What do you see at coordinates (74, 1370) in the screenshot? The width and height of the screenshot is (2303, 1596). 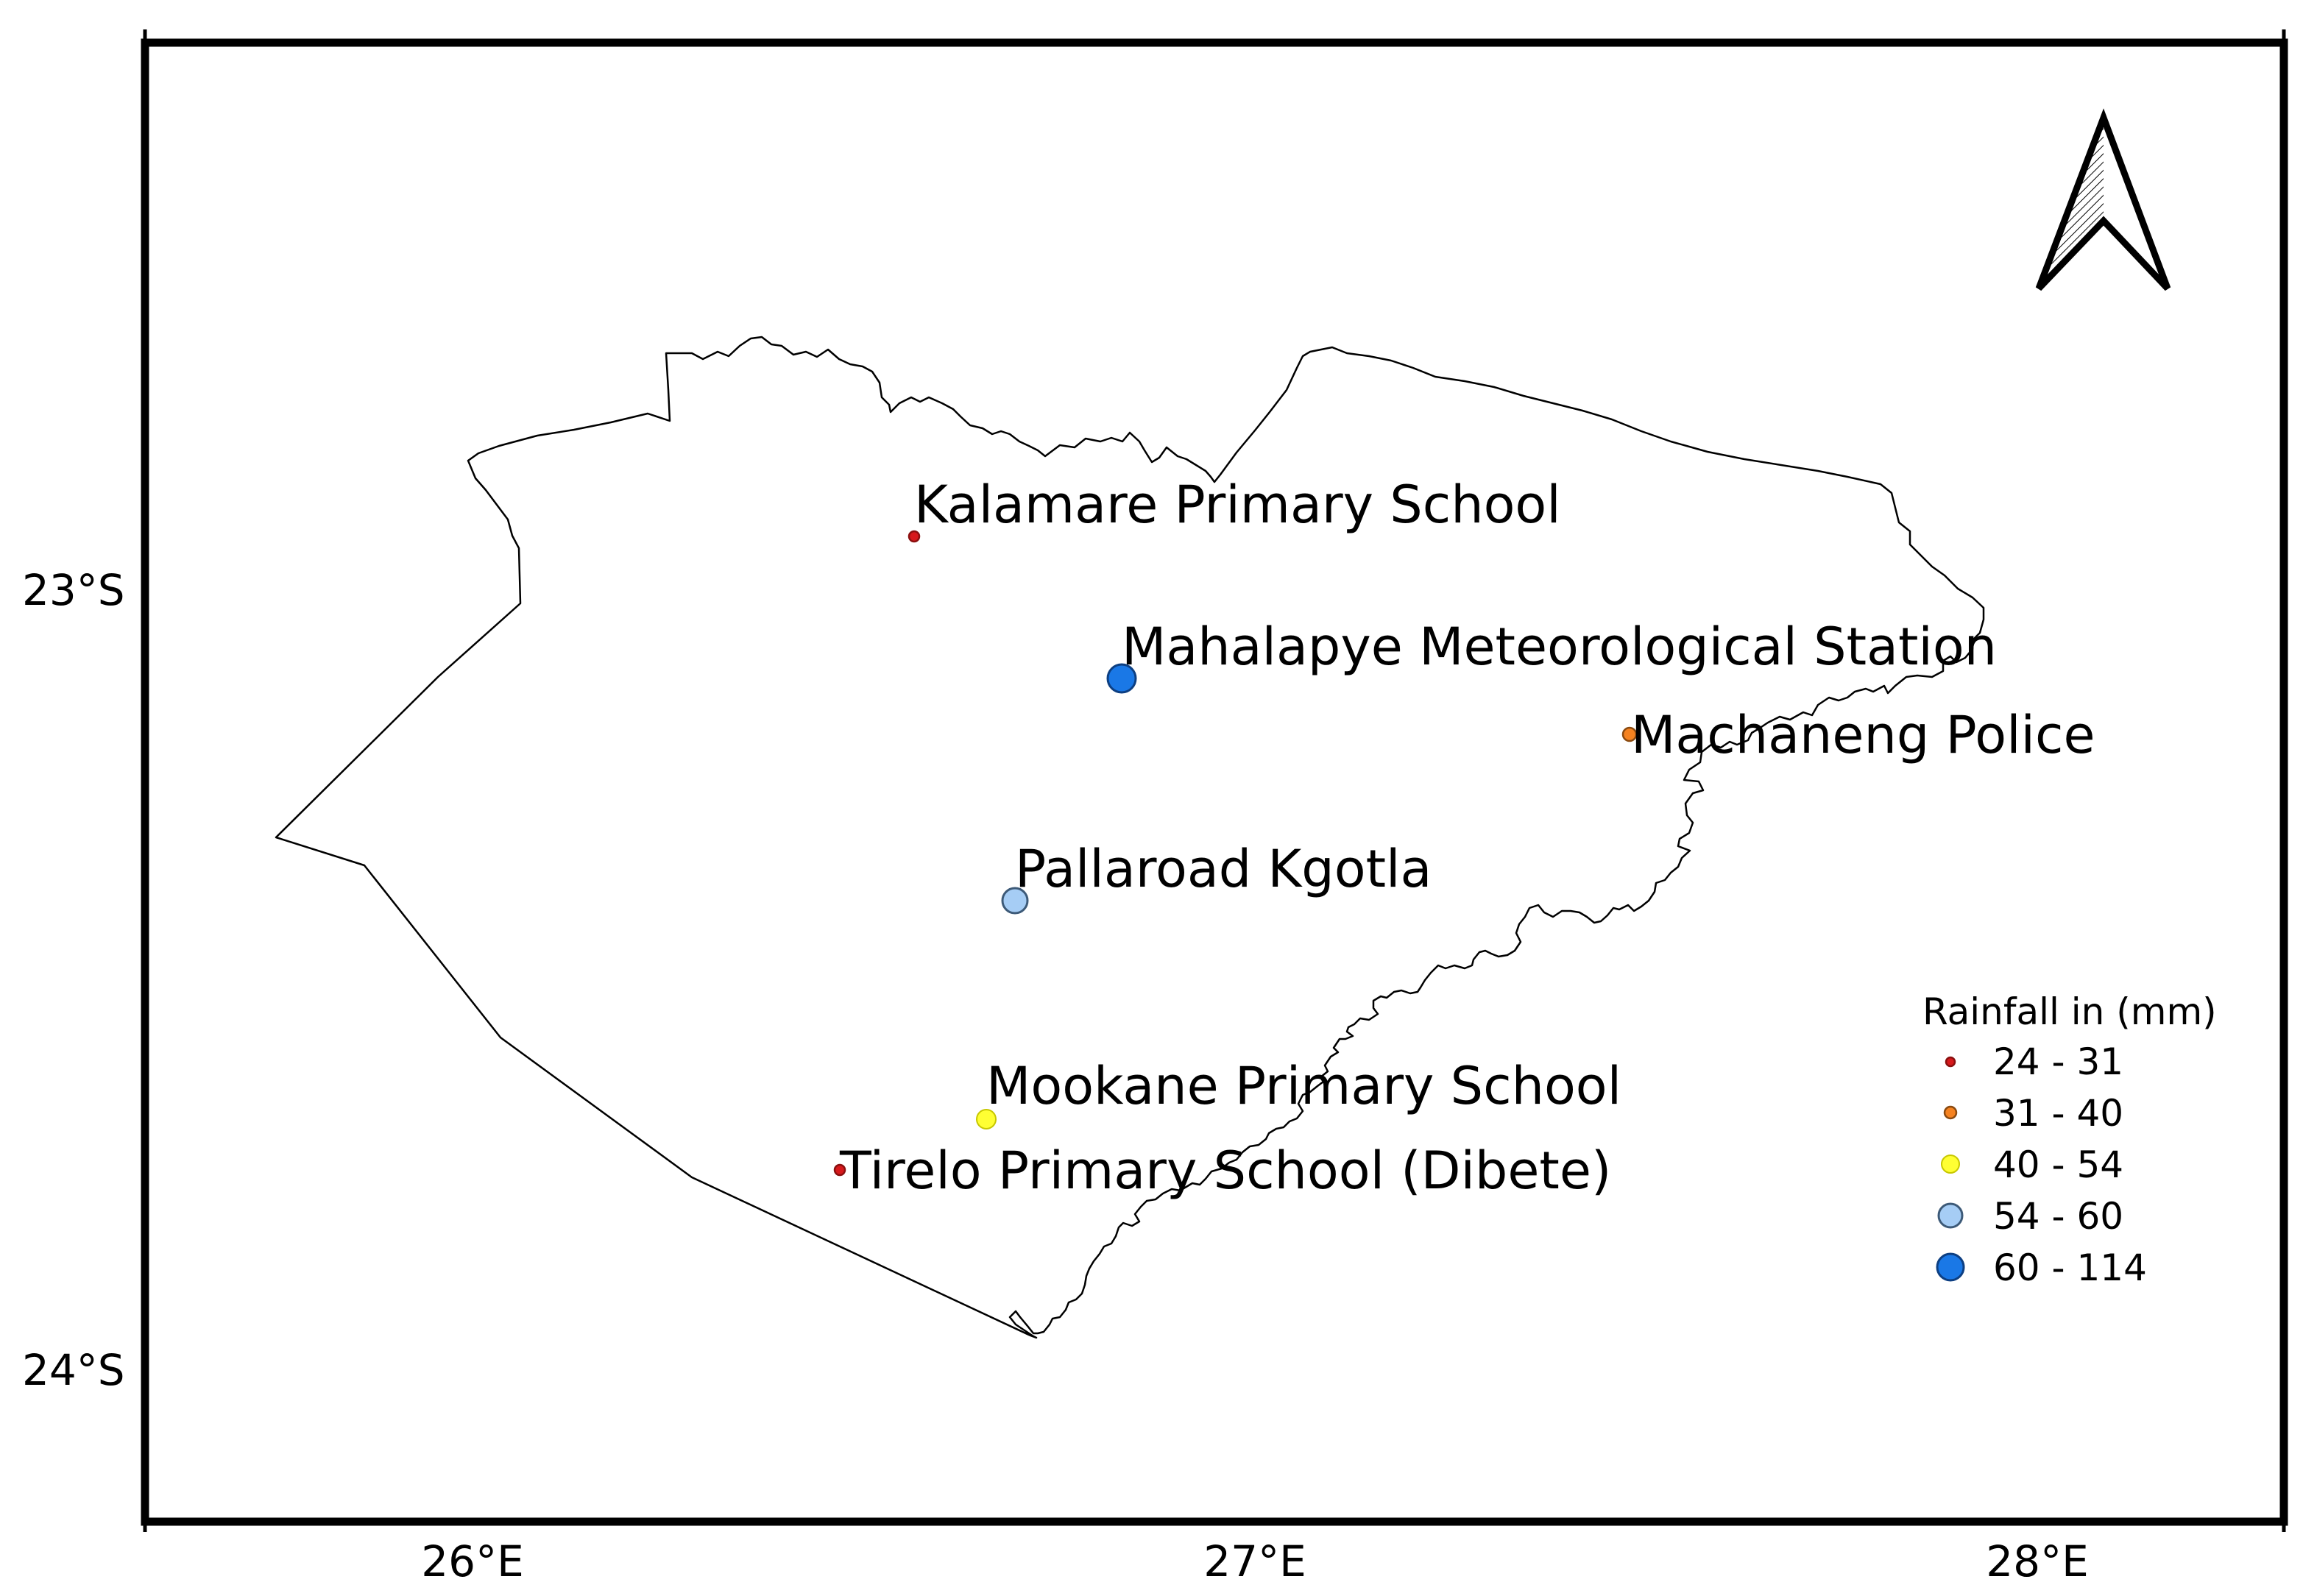 I see `lat-label-24s: 24°S` at bounding box center [74, 1370].